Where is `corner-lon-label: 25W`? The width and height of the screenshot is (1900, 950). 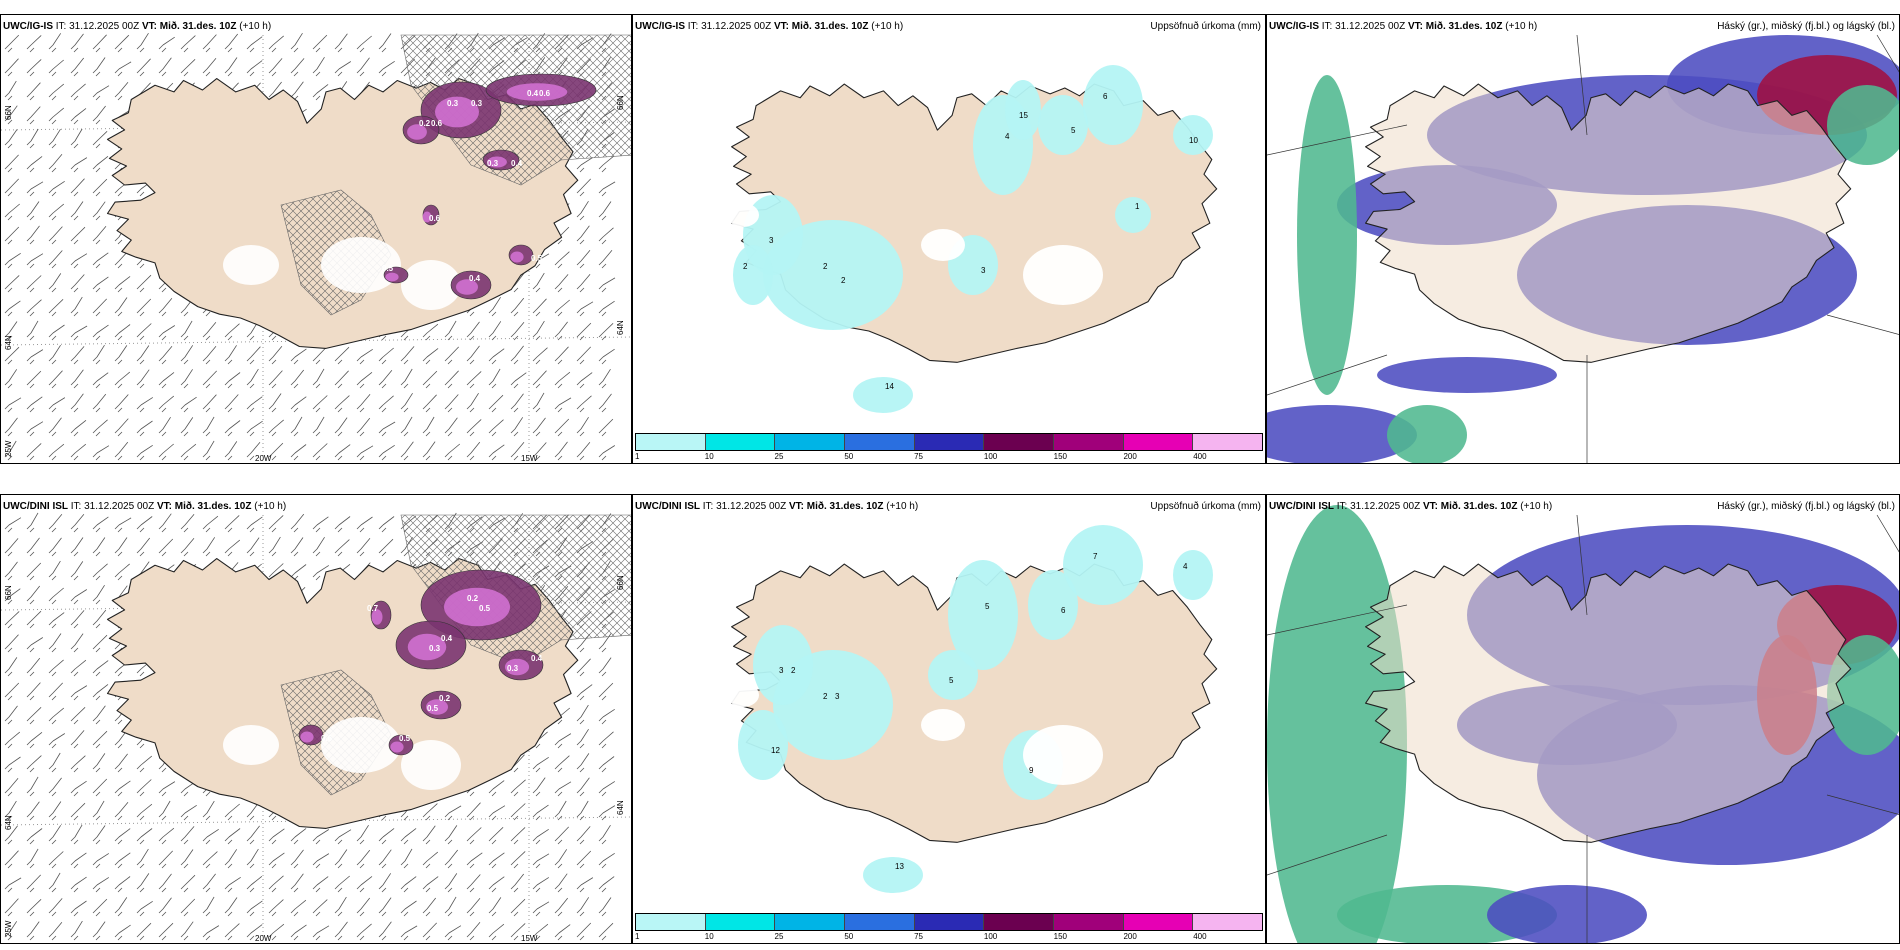
corner-lon-label: 25W is located at coordinates (8, 448).